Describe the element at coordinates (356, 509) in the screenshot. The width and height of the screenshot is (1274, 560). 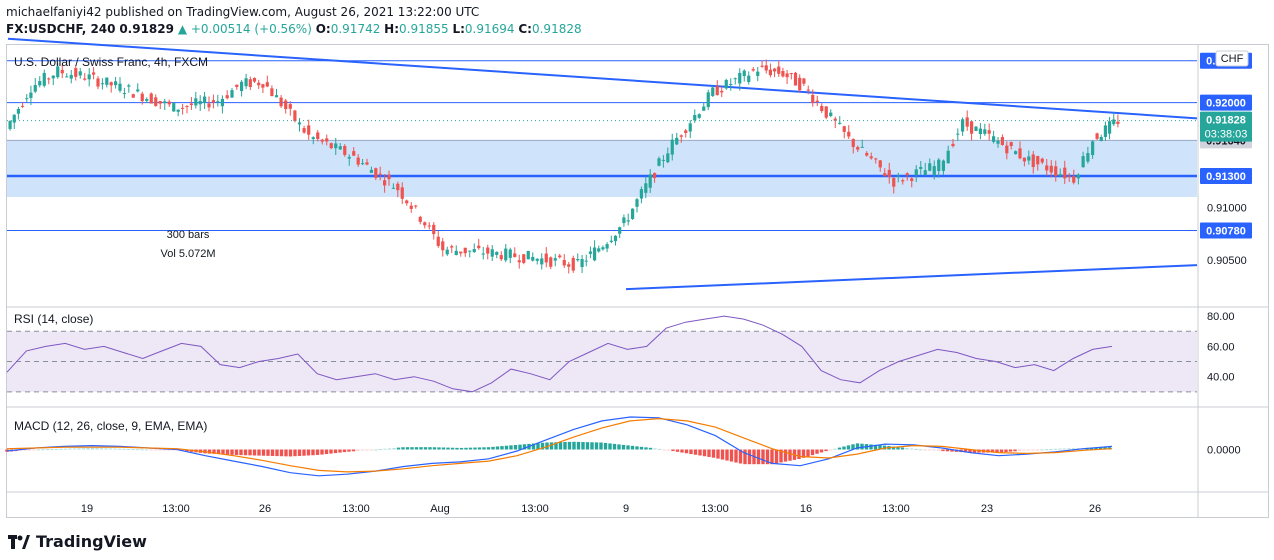
I see `time-tick-3: 13:00` at that location.